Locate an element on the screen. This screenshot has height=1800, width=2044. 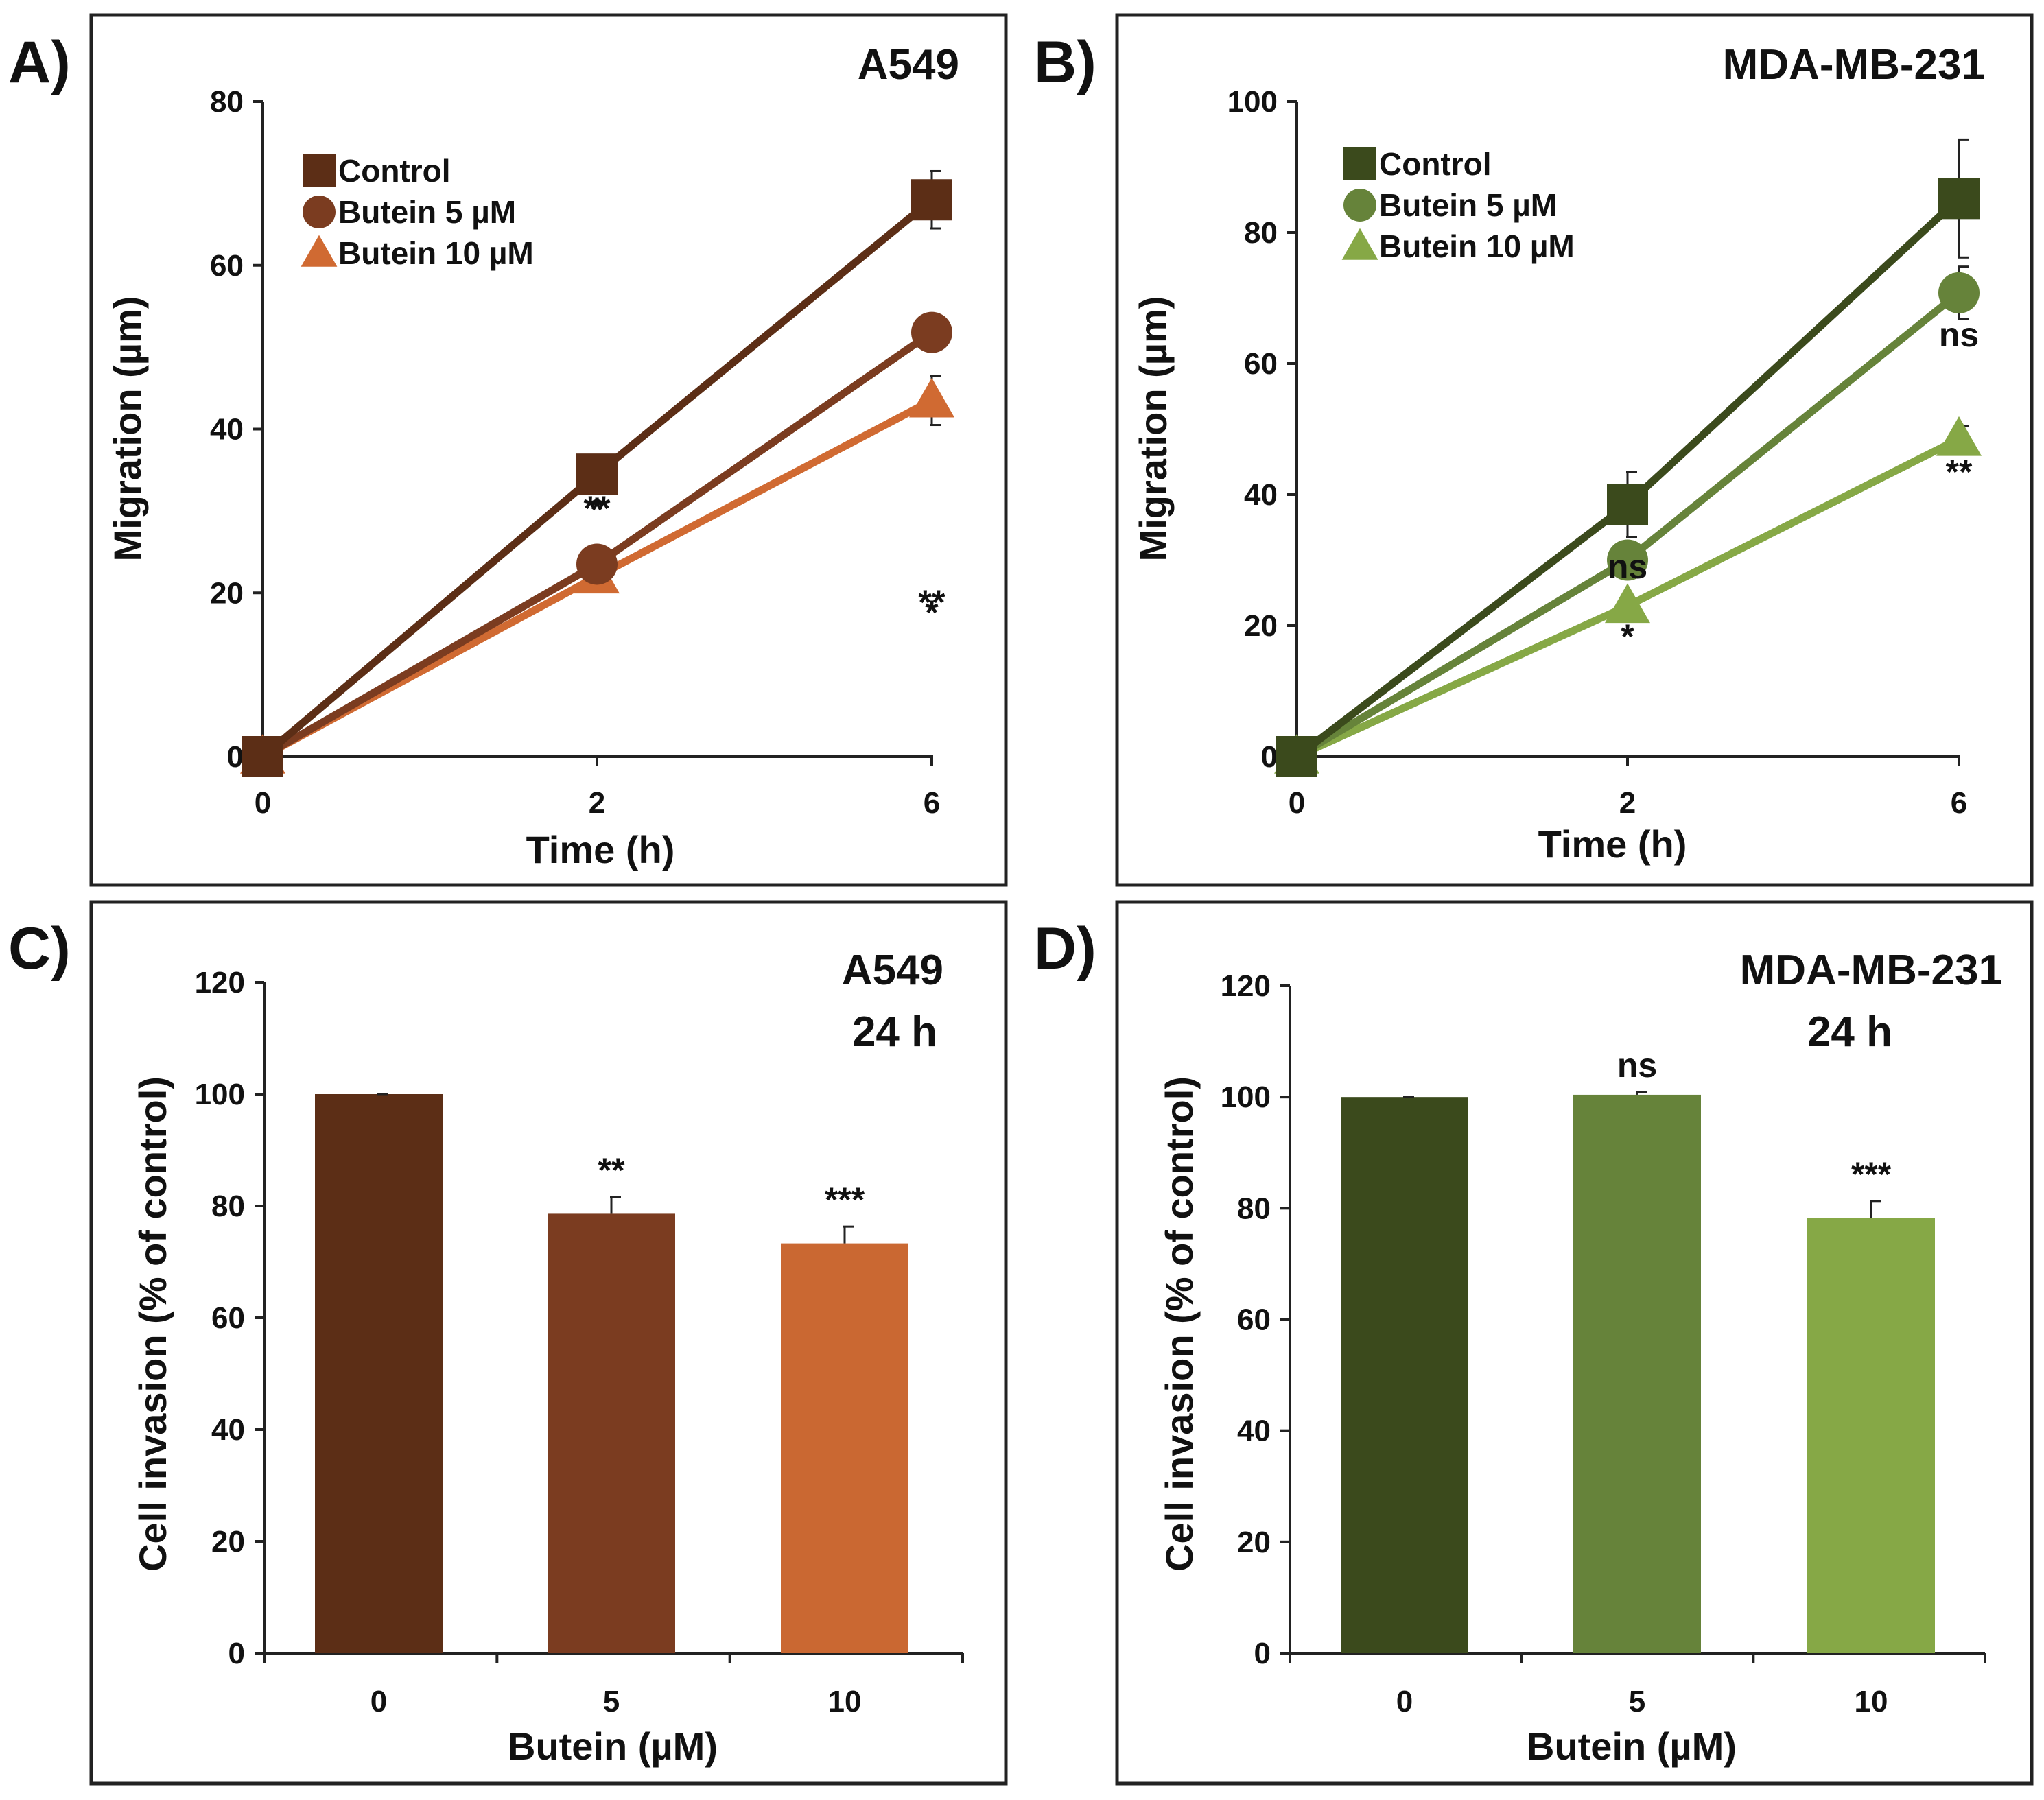
panel-a-title: A549 is located at coordinates (909, 65).